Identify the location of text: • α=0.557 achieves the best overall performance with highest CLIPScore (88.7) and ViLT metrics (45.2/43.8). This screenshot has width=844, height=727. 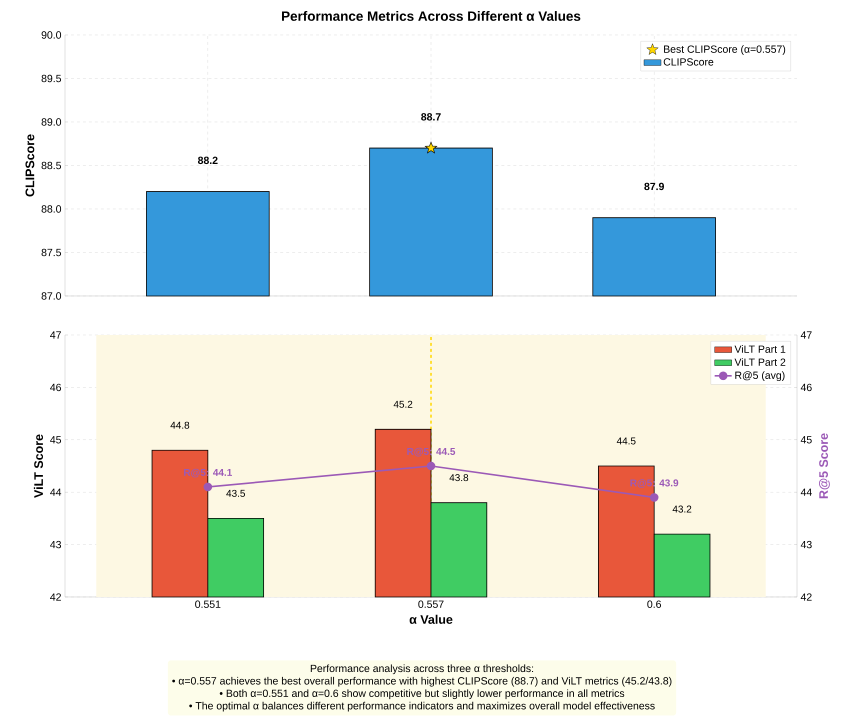
(422, 681).